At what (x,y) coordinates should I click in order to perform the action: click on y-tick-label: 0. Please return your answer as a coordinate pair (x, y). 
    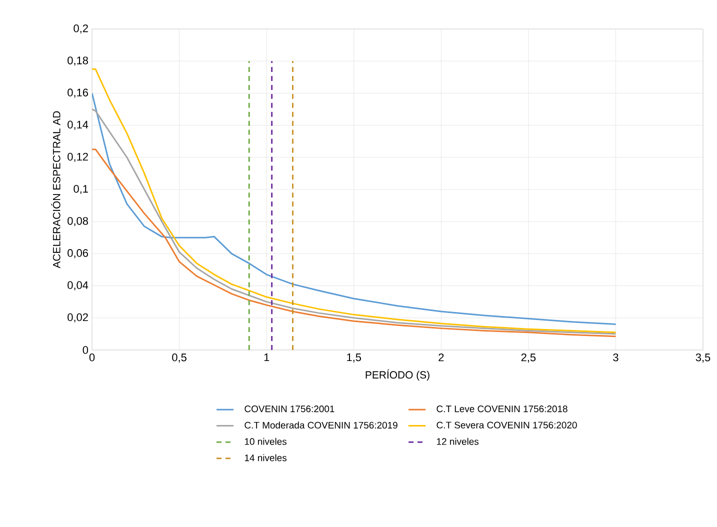
    Looking at the image, I should click on (85, 350).